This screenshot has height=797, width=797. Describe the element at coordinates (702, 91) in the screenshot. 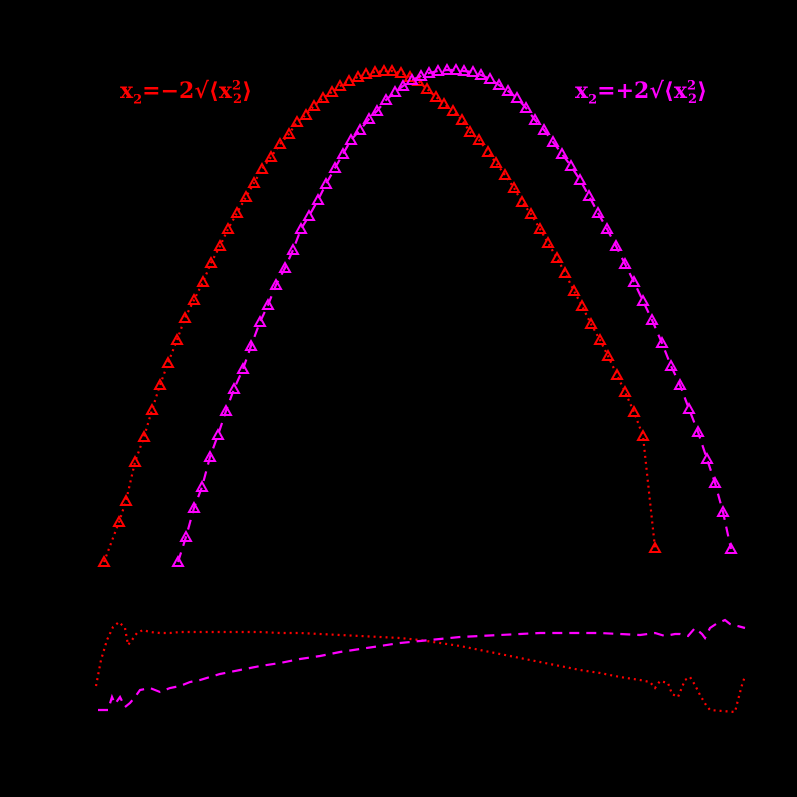

I see `legend-plus-close: ⟩` at that location.